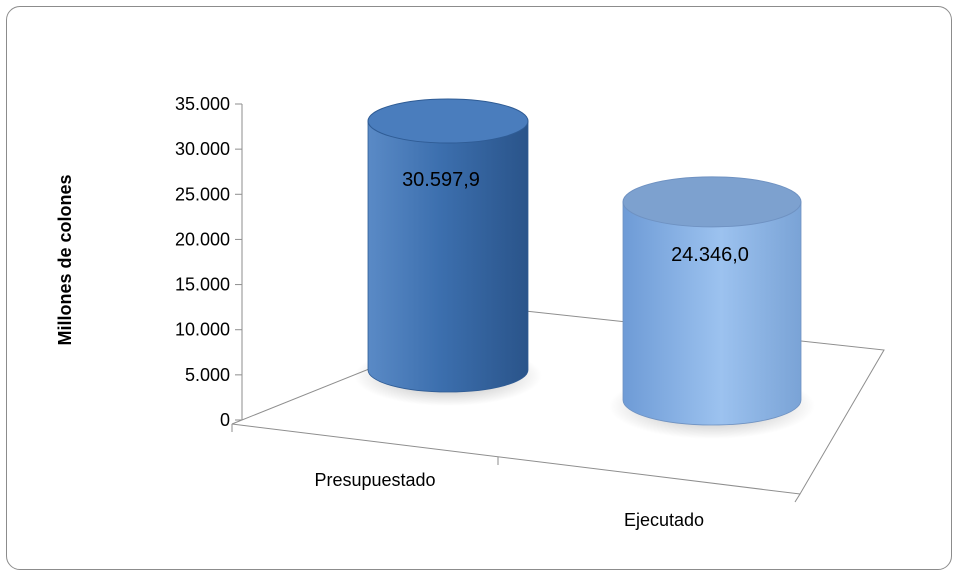 Image resolution: width=960 pixels, height=577 pixels. Describe the element at coordinates (202, 239) in the screenshot. I see `y-tick-label: 20.000` at that location.